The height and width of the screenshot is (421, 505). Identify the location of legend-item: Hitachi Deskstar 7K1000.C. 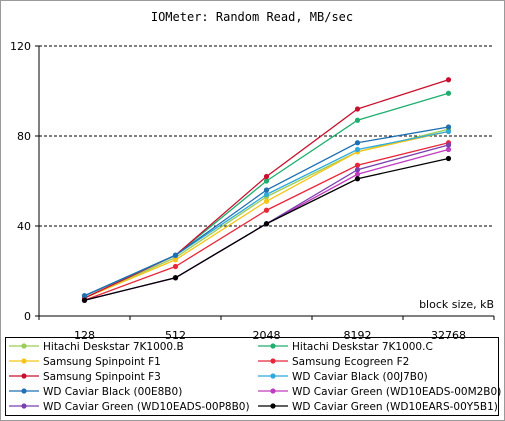
(345, 347).